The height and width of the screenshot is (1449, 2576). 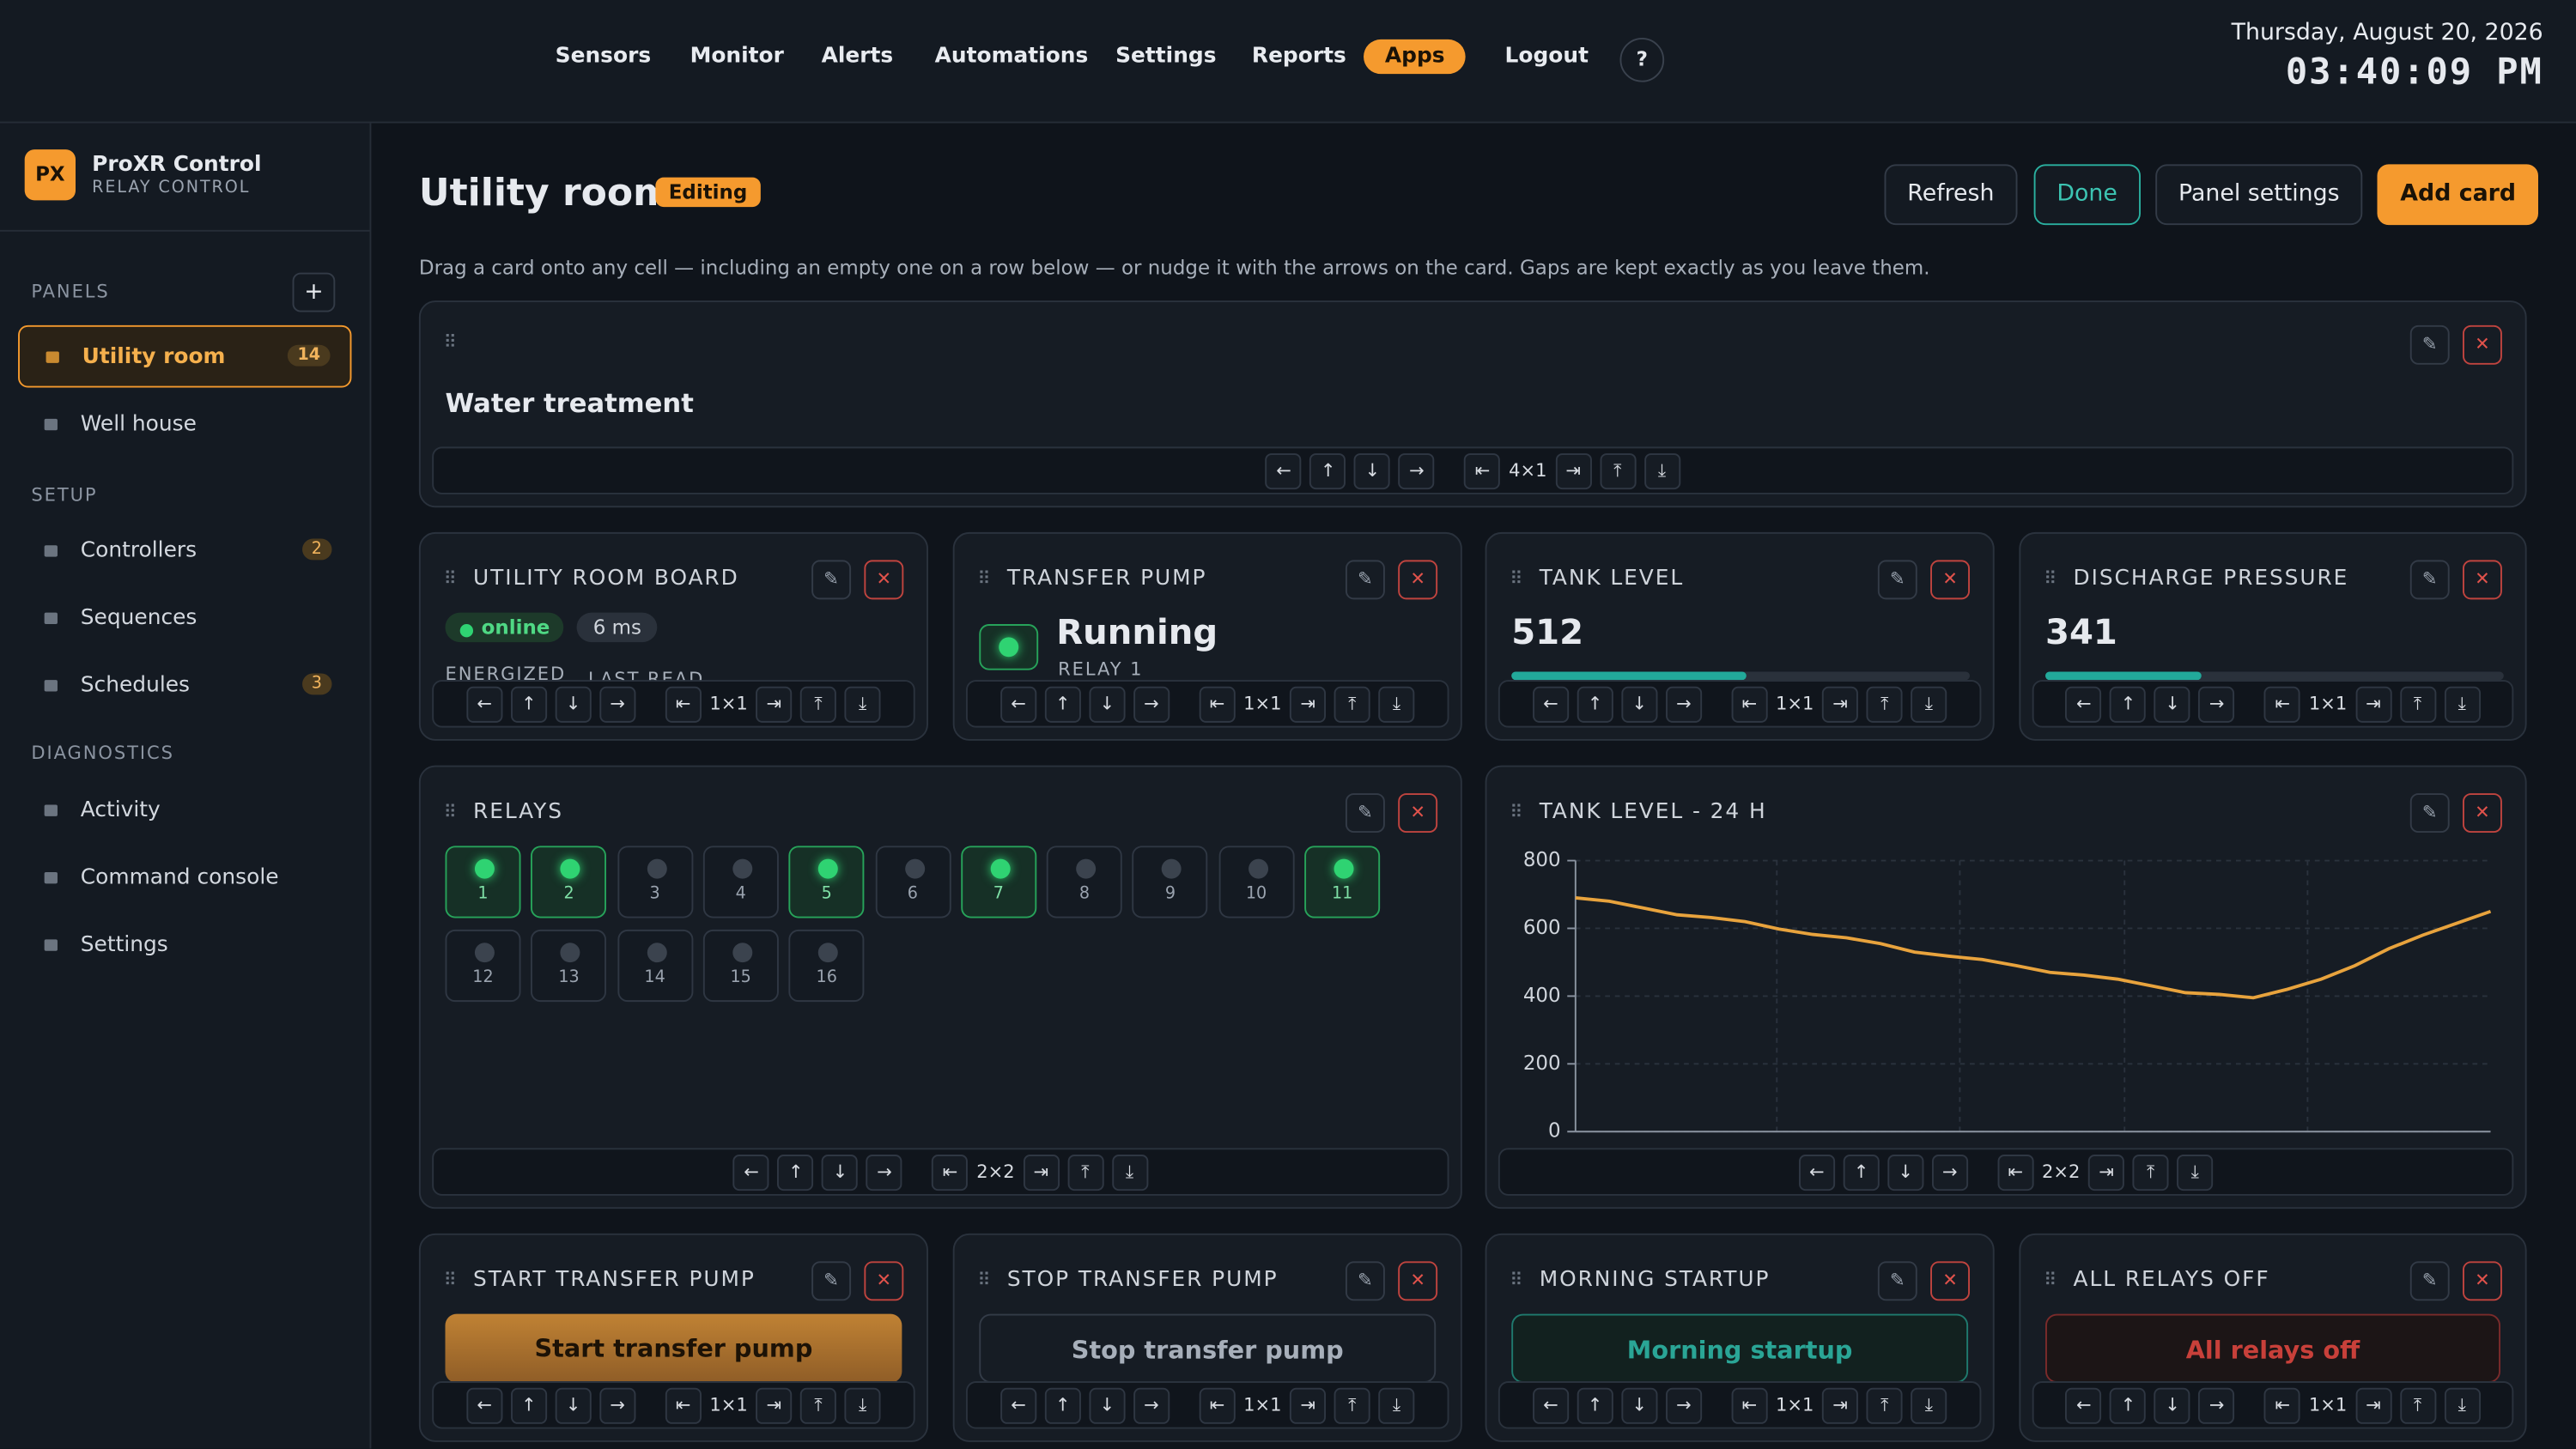 I want to click on nav-link: Logout, so click(x=1546, y=57).